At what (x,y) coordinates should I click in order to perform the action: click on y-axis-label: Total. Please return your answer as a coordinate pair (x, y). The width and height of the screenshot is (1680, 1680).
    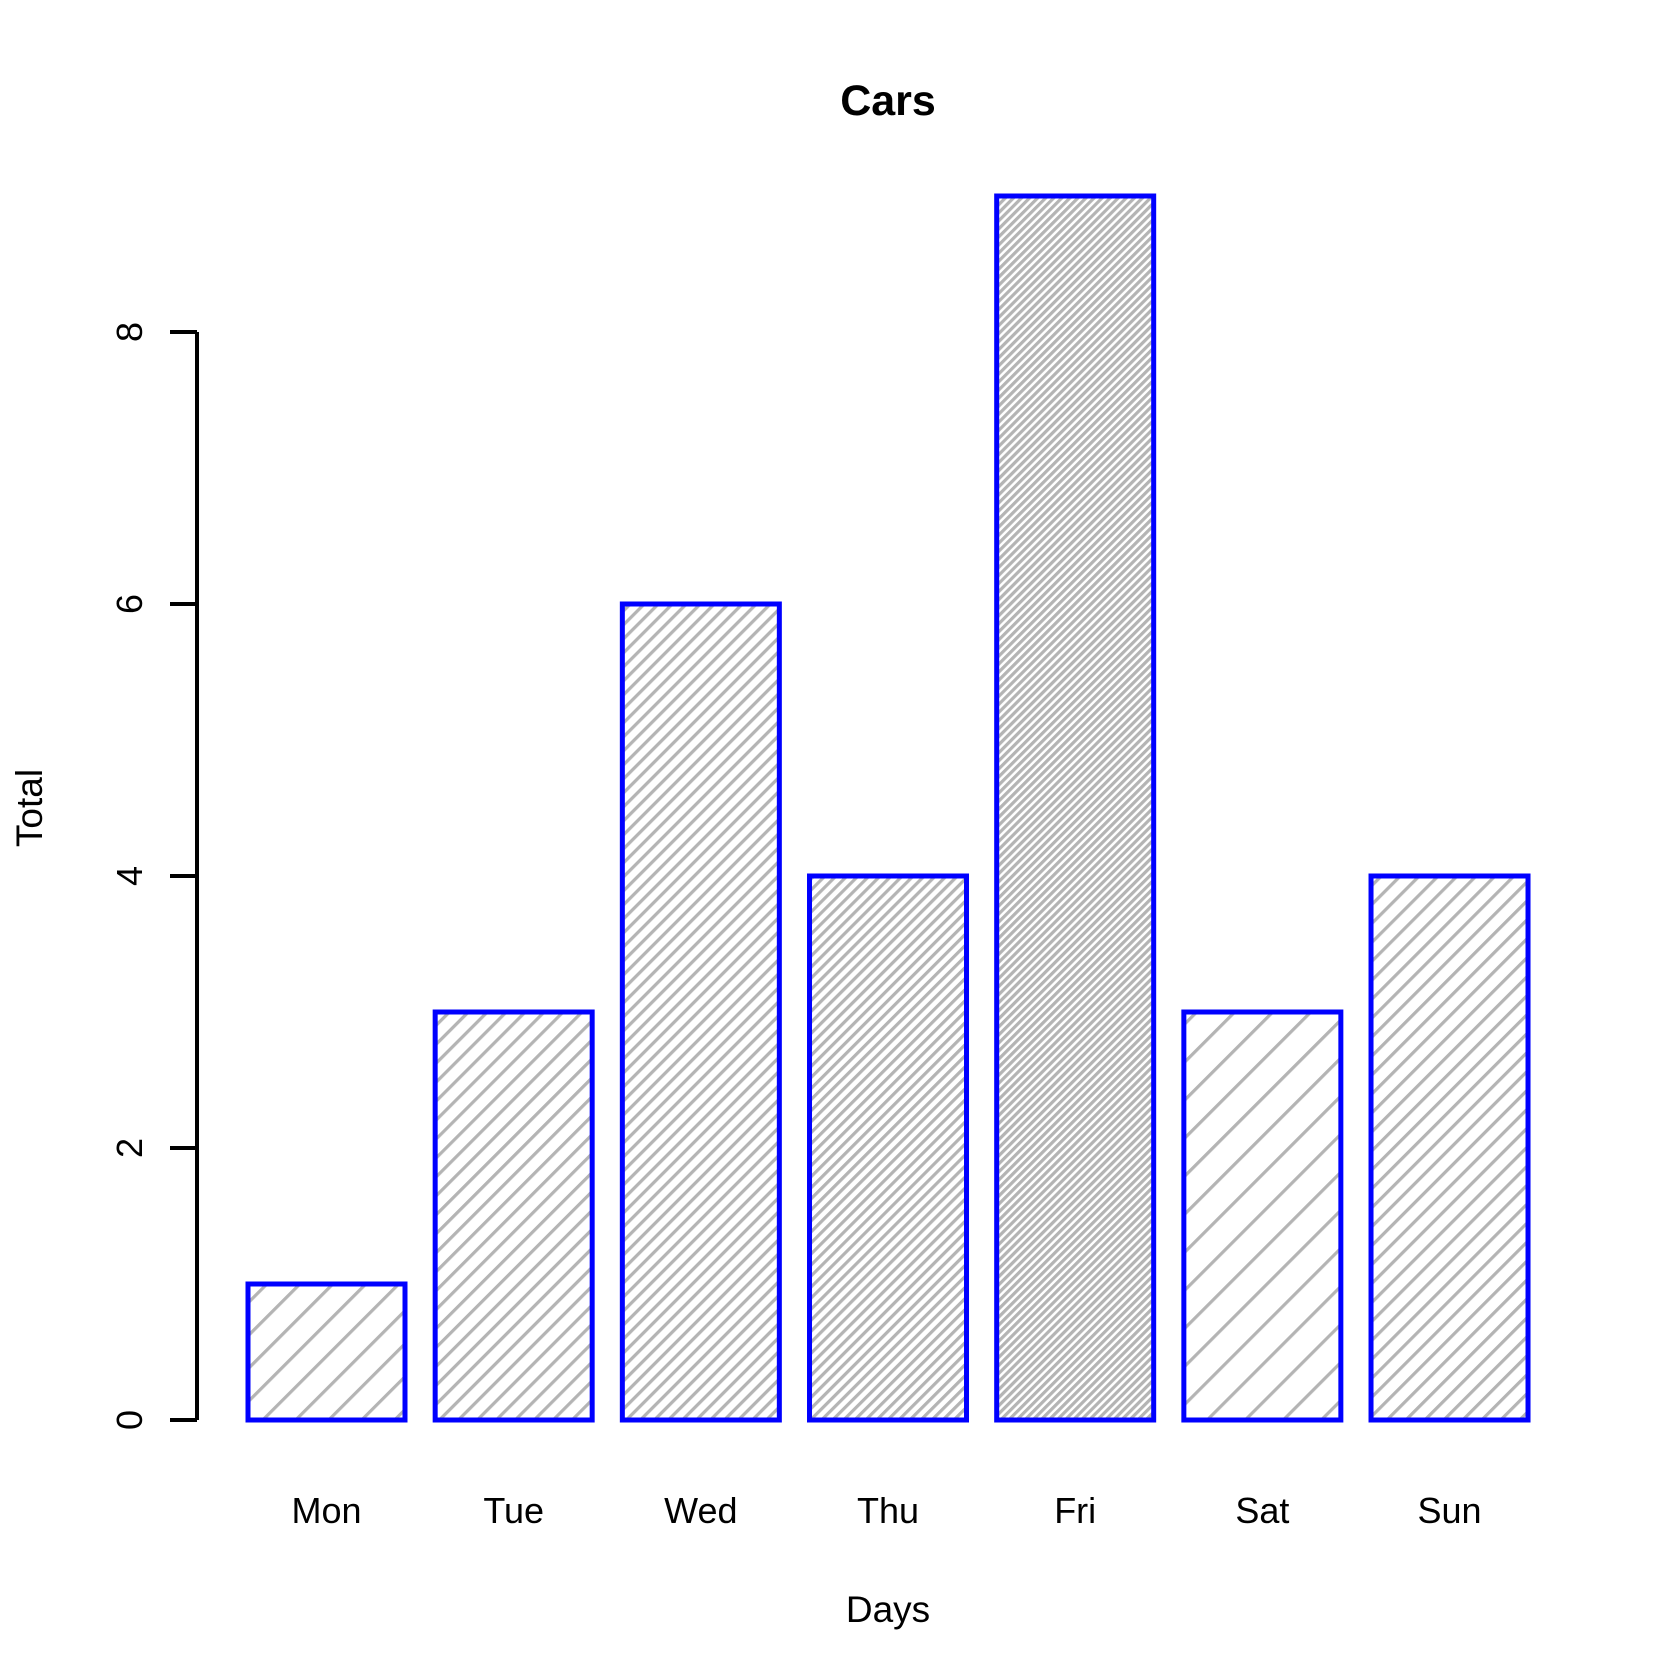
    Looking at the image, I should click on (29, 808).